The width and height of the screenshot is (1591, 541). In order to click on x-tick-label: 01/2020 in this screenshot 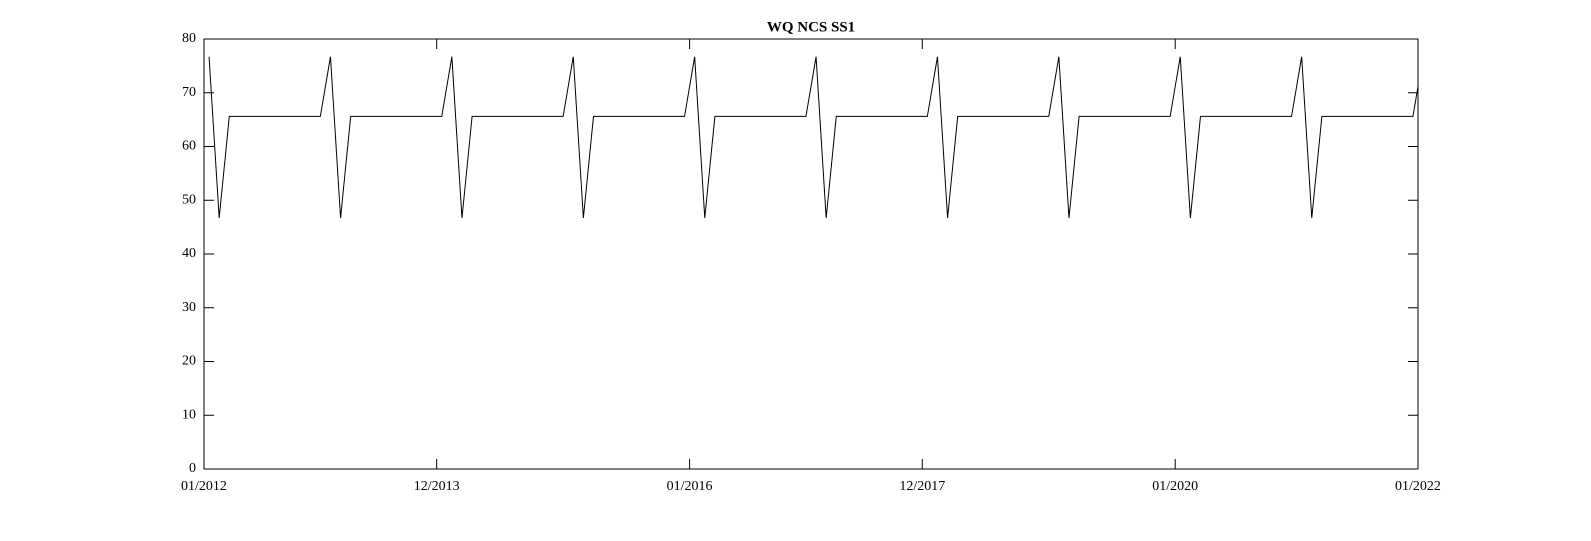, I will do `click(1175, 486)`.